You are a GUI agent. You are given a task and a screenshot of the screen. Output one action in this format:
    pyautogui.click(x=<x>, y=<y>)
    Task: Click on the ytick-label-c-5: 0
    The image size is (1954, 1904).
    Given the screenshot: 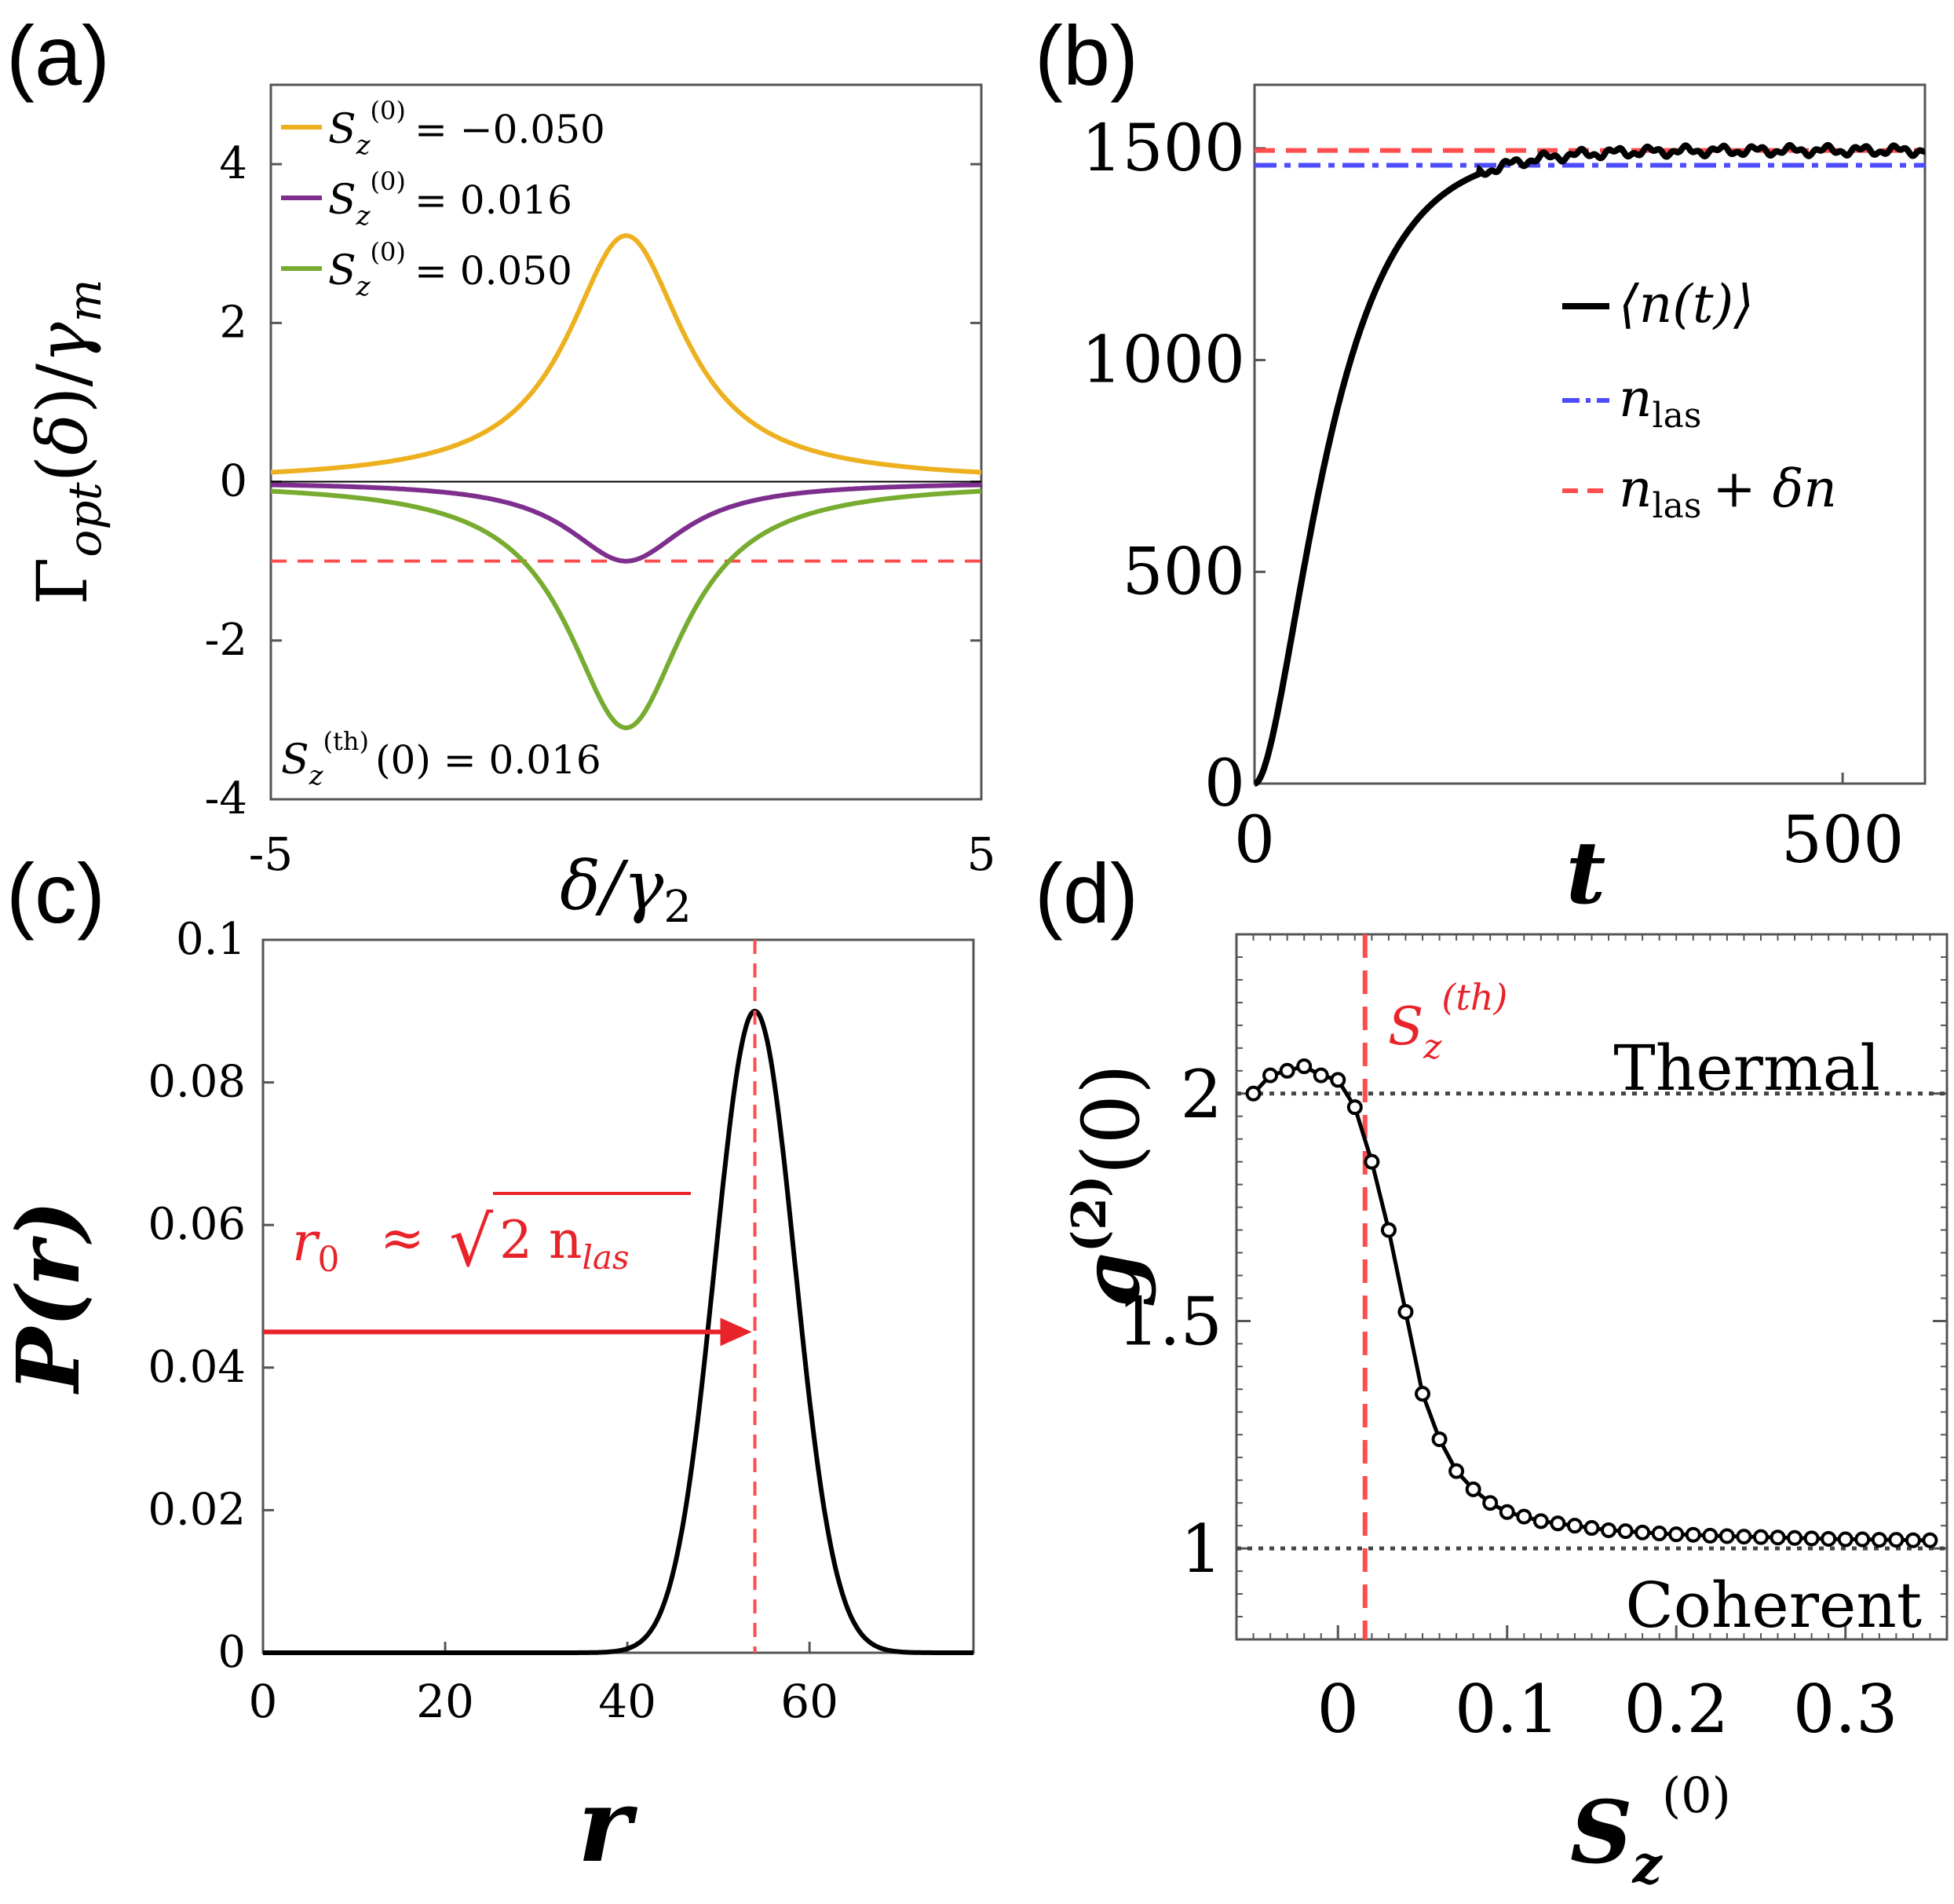 What is the action you would take?
    pyautogui.click(x=231, y=1652)
    